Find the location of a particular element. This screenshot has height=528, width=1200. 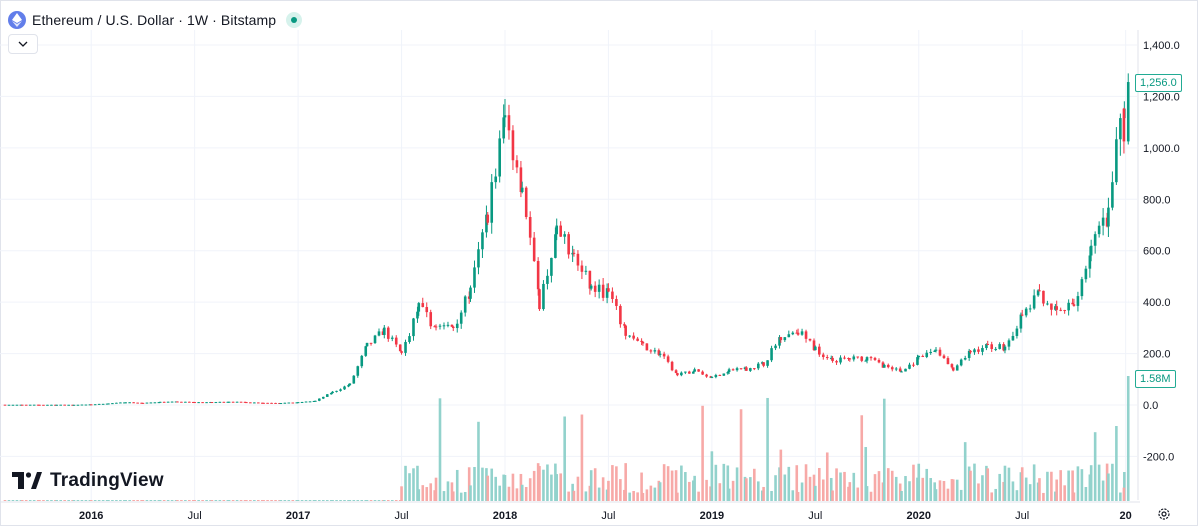

symbol-header: Ethereum / U.S. Dollar · 1W · Bitstamp is located at coordinates (155, 20).